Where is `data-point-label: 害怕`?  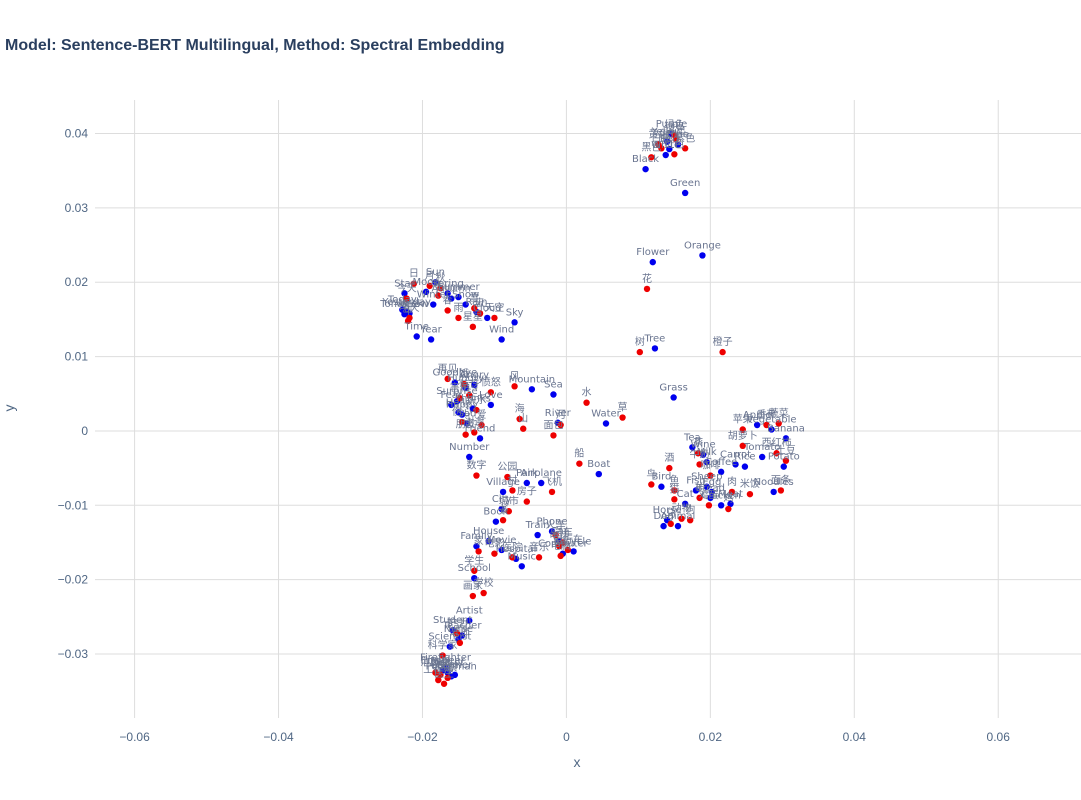
data-point-label: 害怕 is located at coordinates (460, 387).